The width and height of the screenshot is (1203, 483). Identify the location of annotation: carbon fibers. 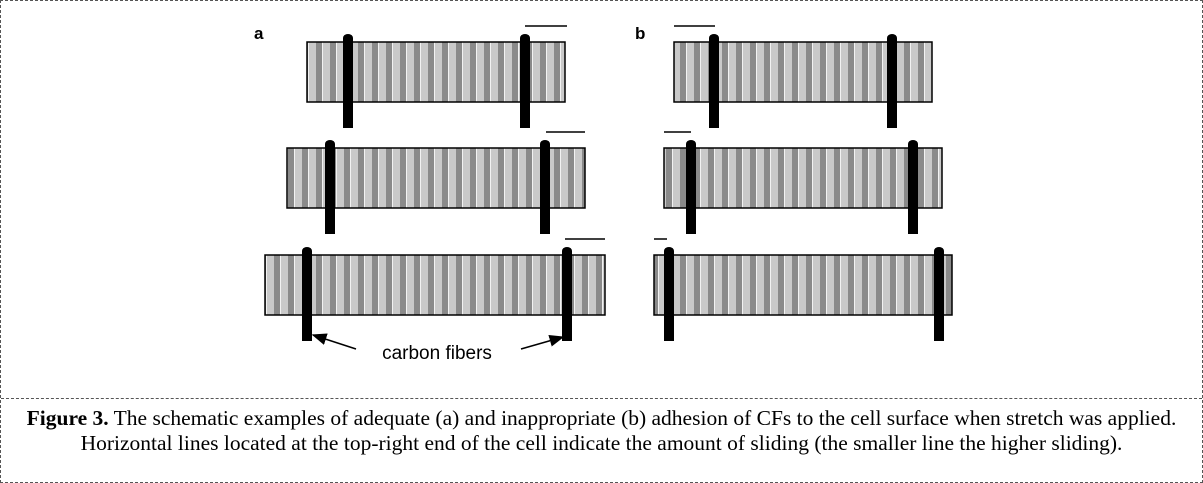
(437, 353).